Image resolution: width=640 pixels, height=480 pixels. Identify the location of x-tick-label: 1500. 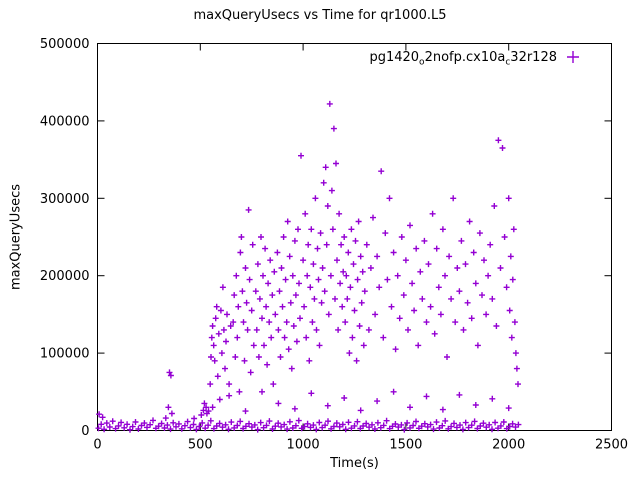
(405, 445).